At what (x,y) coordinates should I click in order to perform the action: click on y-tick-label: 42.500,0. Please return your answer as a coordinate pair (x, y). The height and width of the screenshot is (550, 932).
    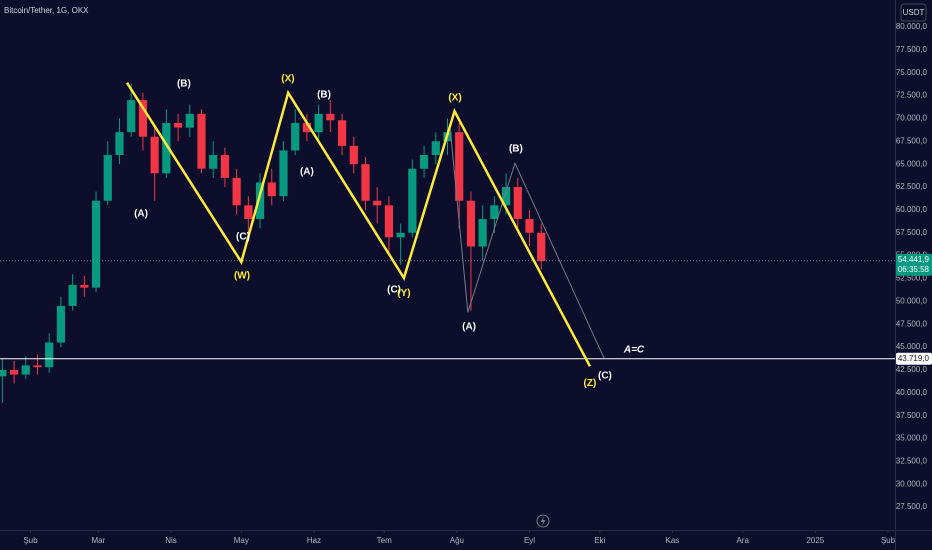
    Looking at the image, I should click on (912, 369).